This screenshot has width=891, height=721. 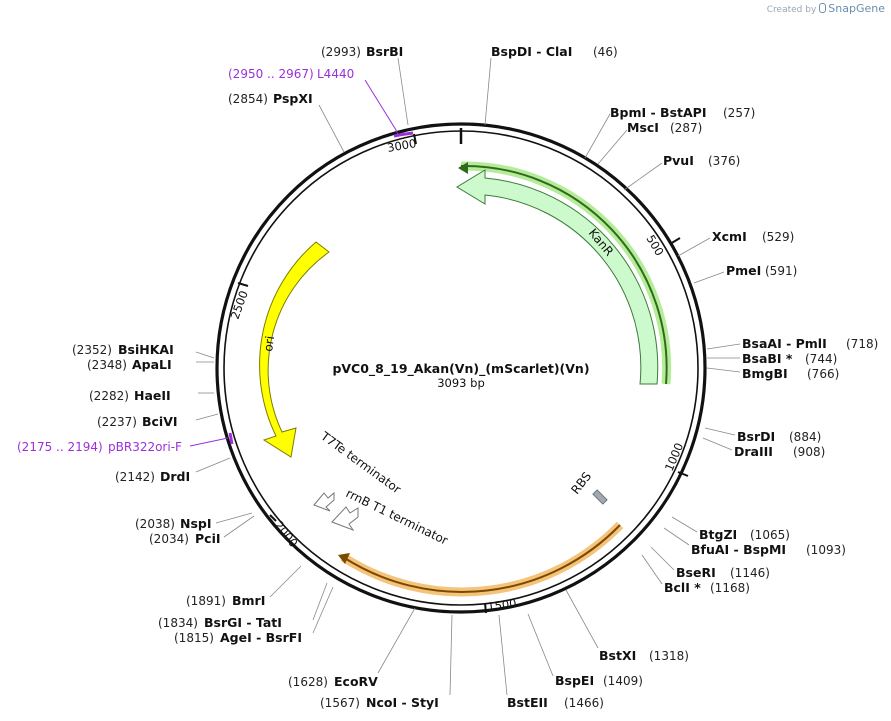 I want to click on svg-text: BmgBI, so click(x=765, y=373).